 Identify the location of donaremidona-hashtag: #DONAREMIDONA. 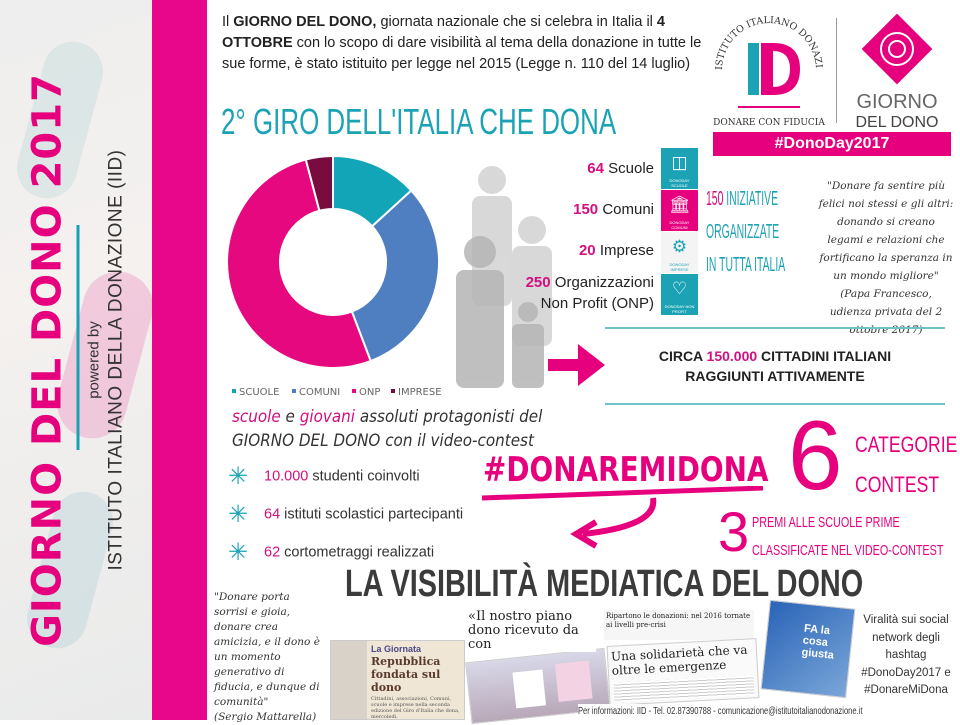
(626, 470).